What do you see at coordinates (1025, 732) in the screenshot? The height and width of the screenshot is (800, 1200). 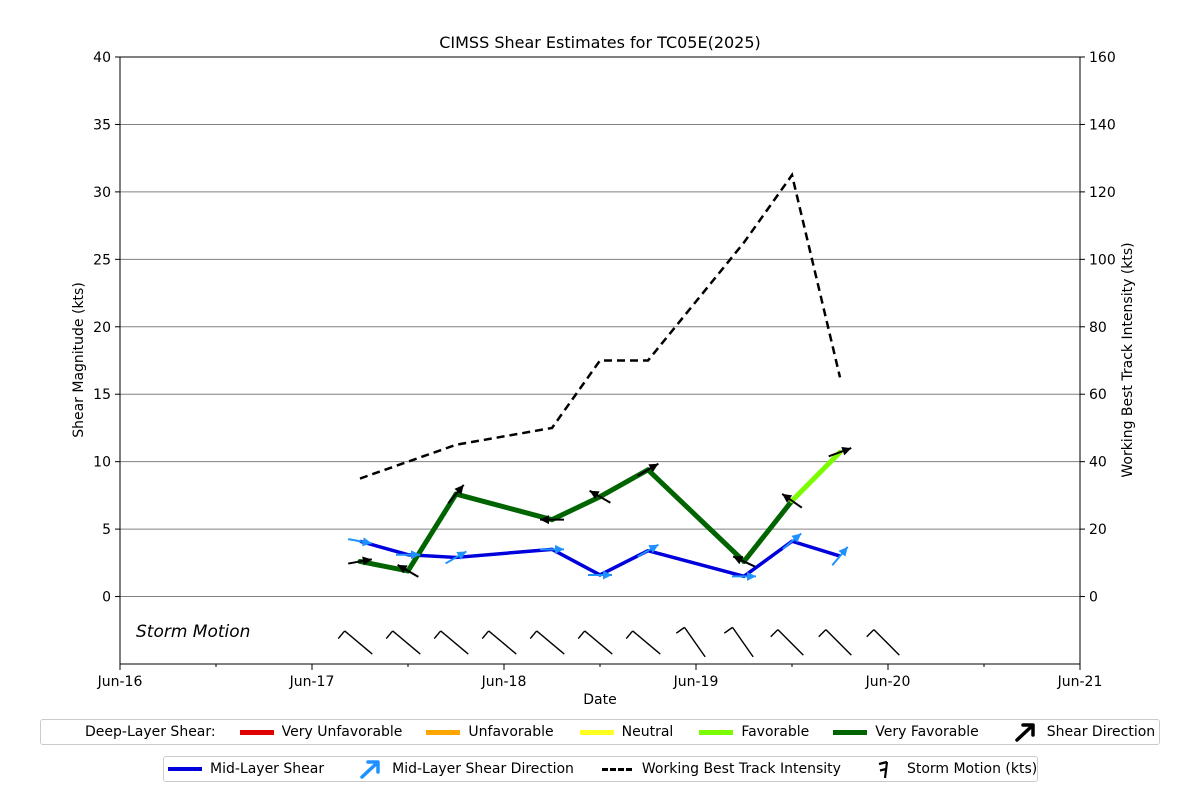 I see `black-arrow-icon` at bounding box center [1025, 732].